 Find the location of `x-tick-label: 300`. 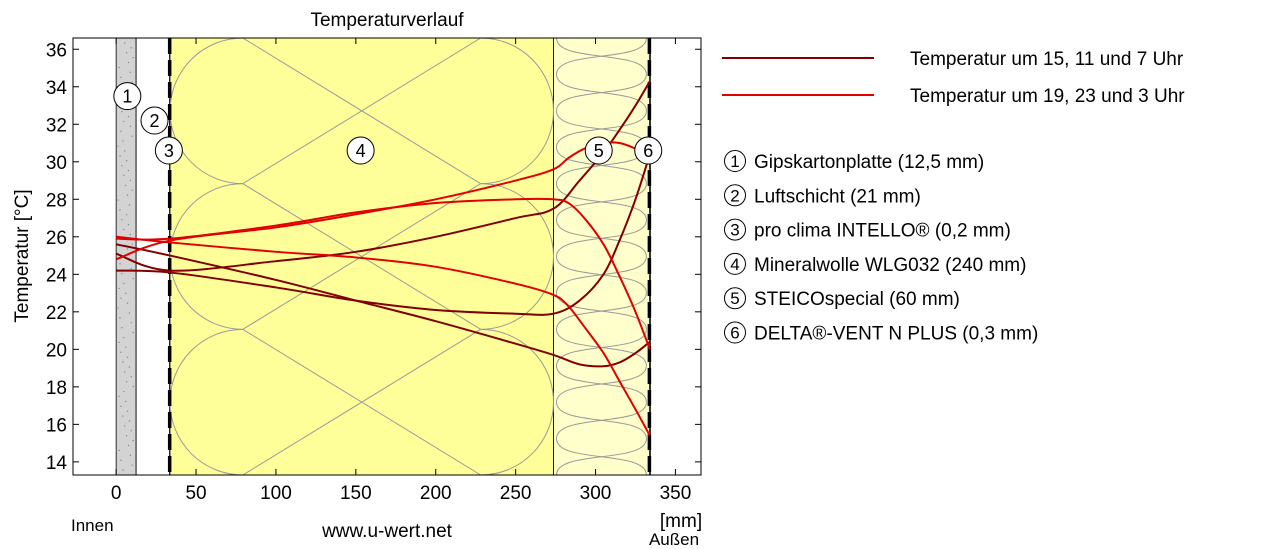

x-tick-label: 300 is located at coordinates (596, 493).